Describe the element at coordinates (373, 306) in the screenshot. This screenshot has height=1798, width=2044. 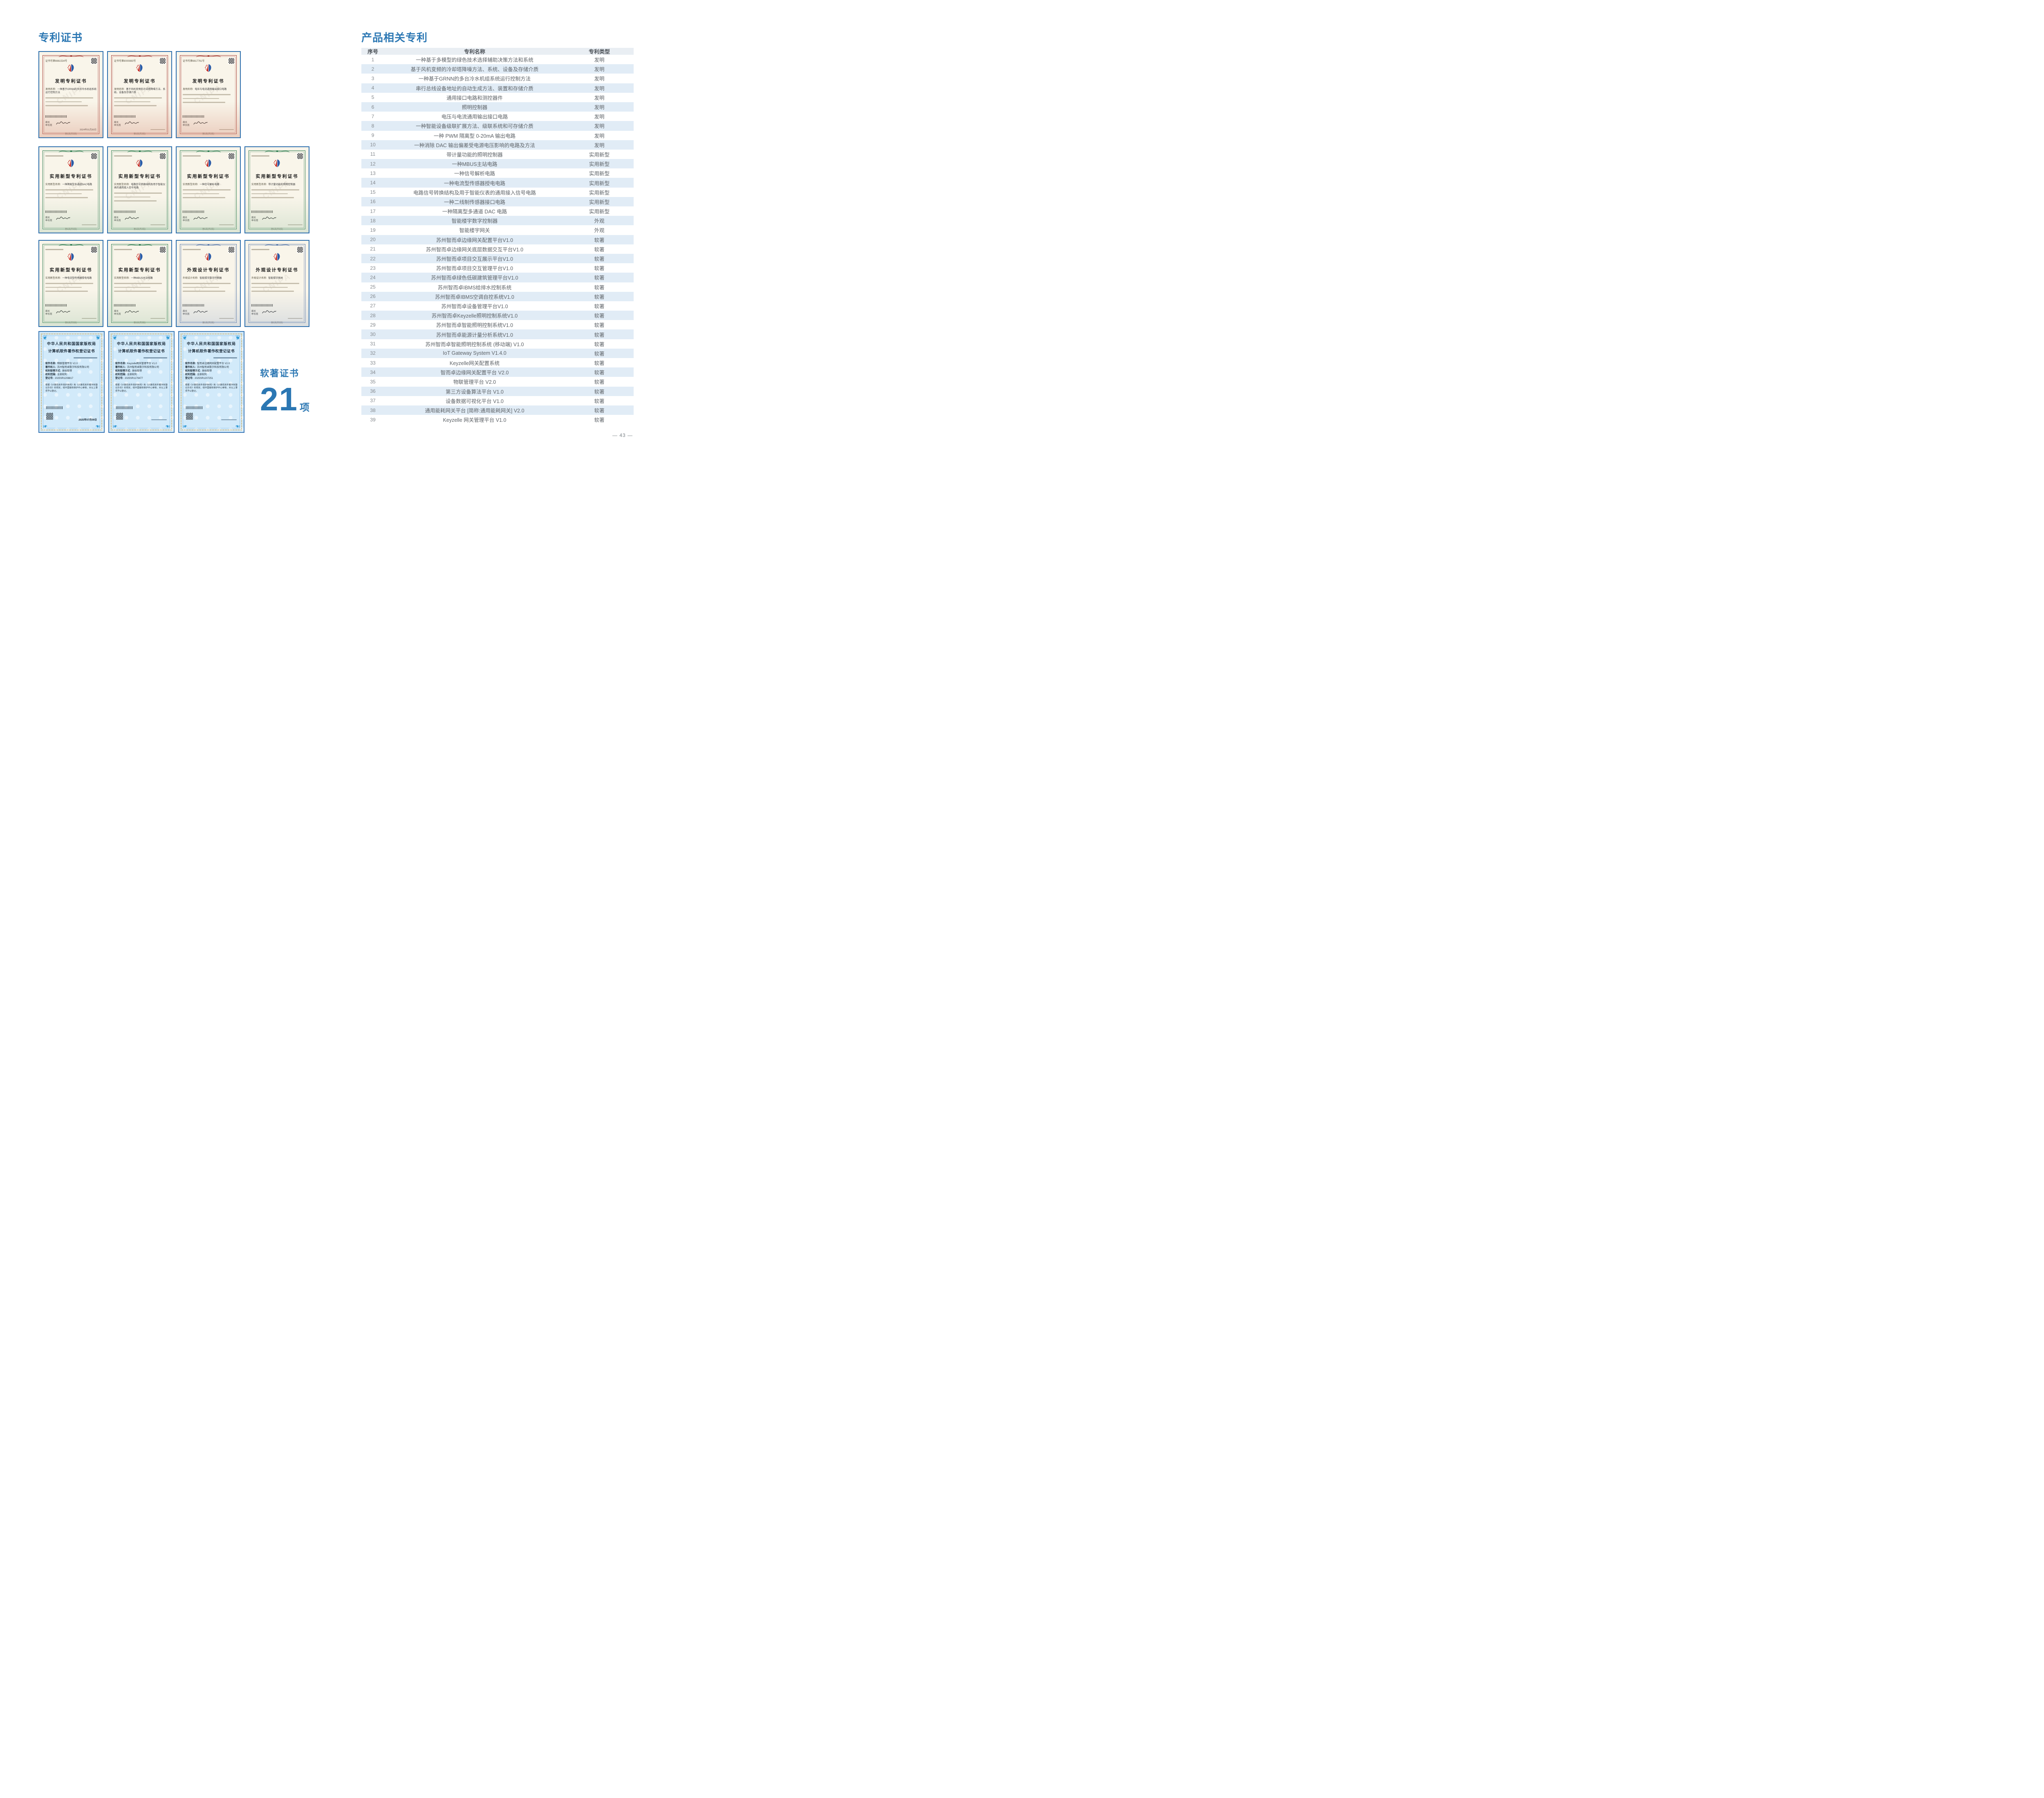
I see `row-number: 27` at that location.